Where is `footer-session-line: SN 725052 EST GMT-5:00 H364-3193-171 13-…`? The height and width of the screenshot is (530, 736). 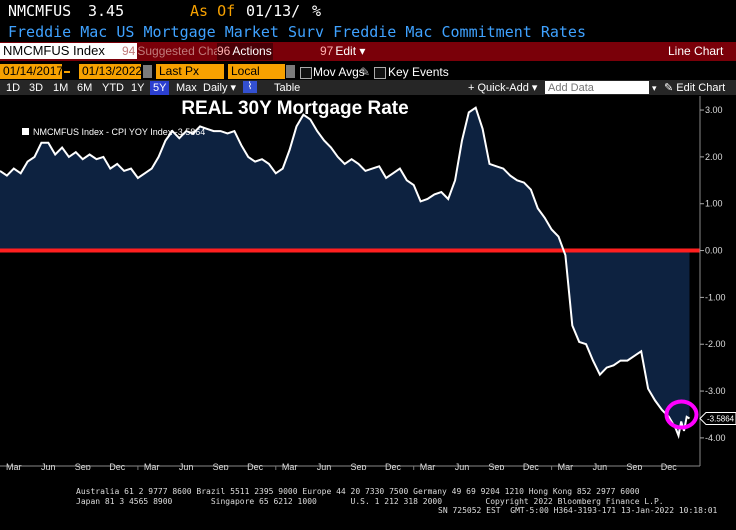
footer-session-line: SN 725052 EST GMT-5:00 H364-3193-171 13-… is located at coordinates (578, 510).